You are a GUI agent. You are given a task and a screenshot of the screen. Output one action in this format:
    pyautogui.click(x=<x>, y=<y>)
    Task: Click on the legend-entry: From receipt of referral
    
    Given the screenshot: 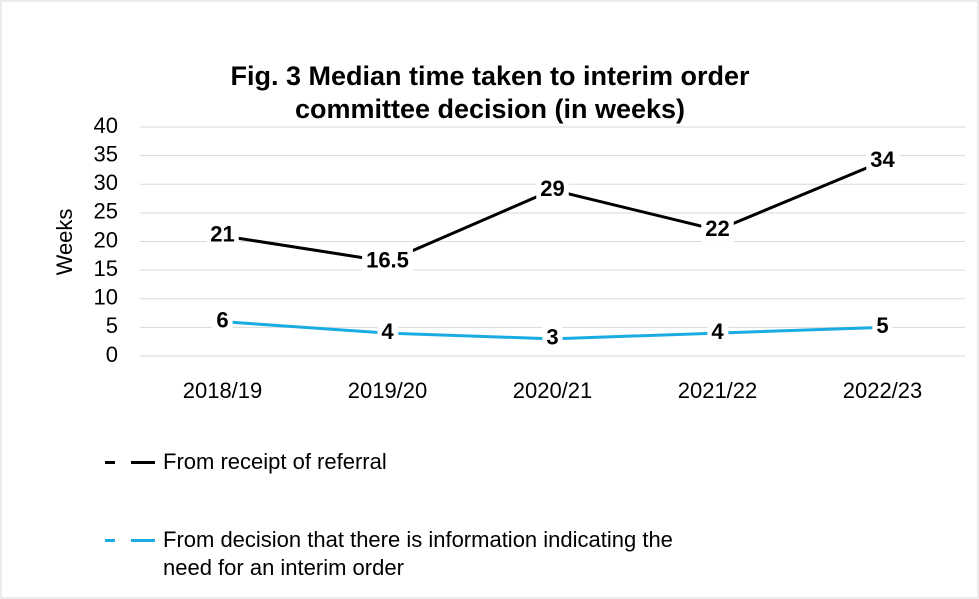 What is the action you would take?
    pyautogui.click(x=405, y=462)
    